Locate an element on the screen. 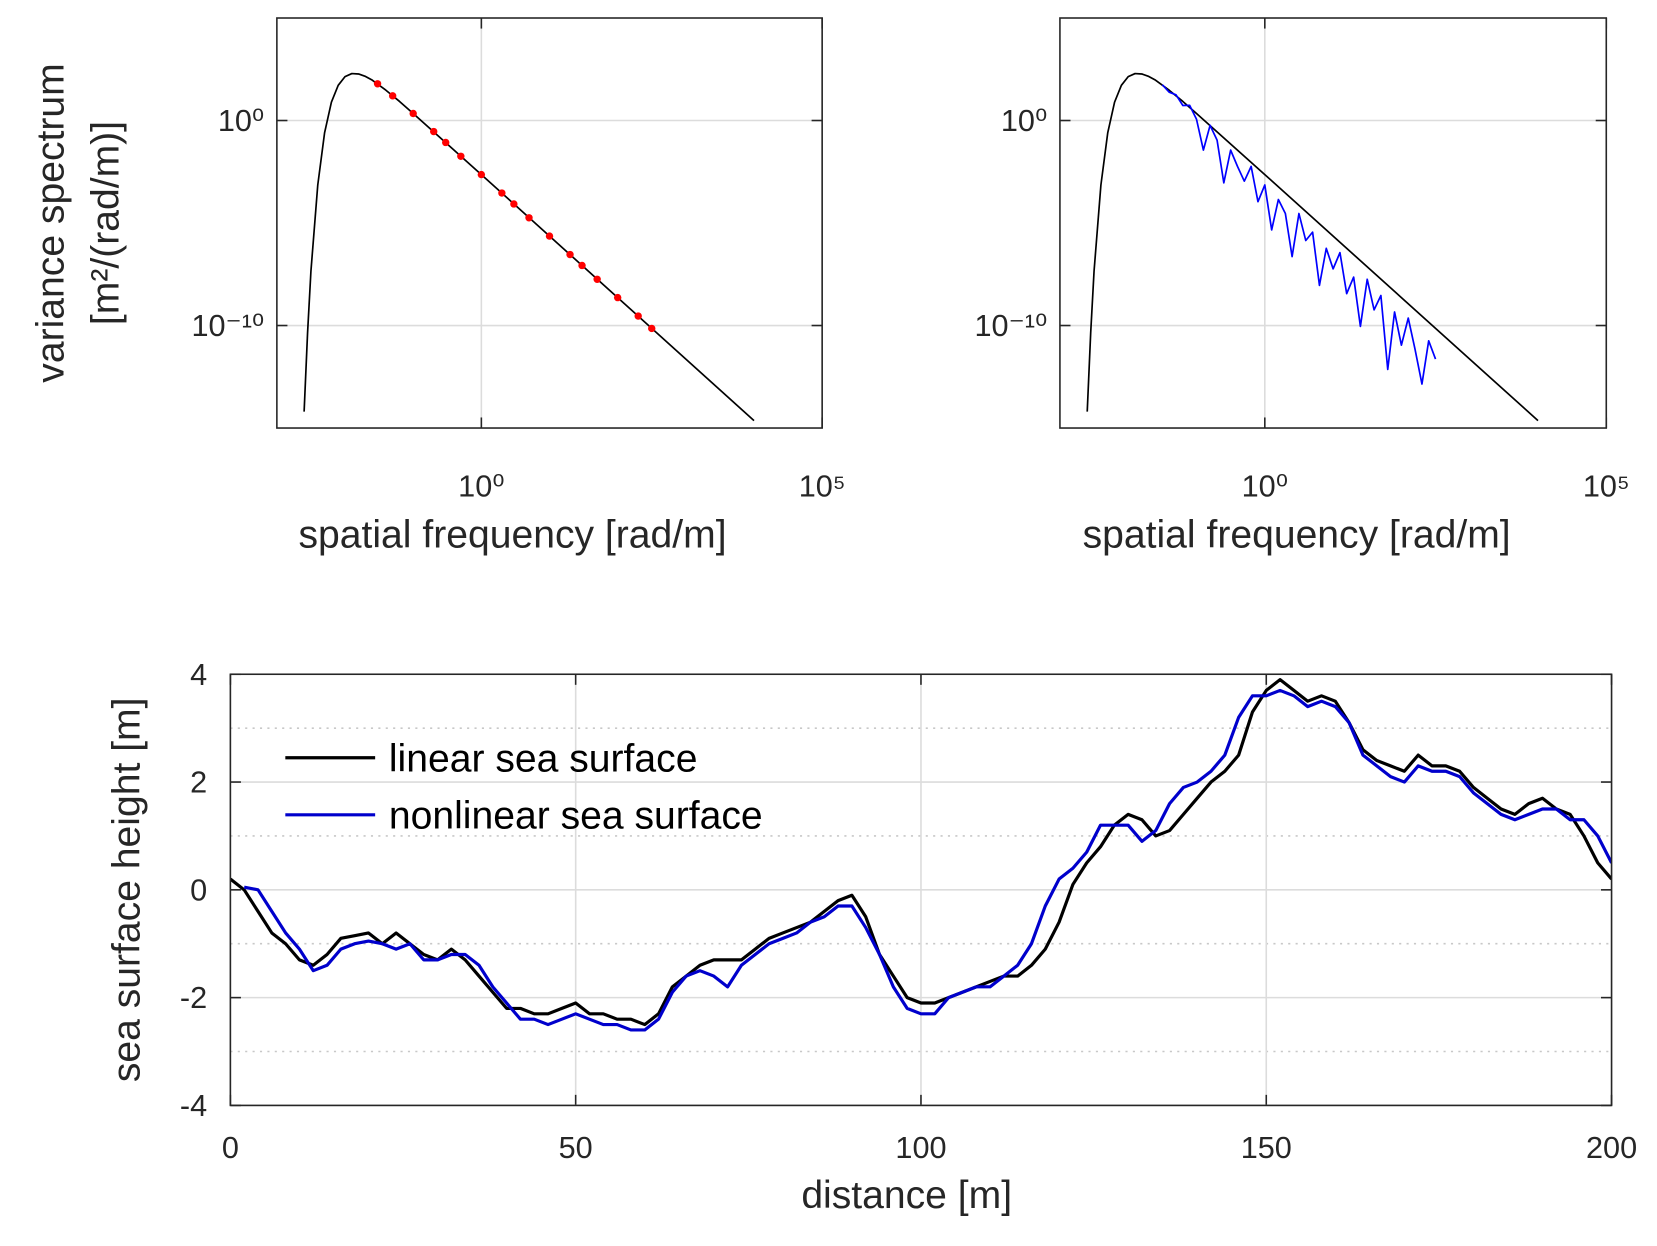 Image resolution: width=1657 pixels, height=1246 pixels. x-tick-label: 0 is located at coordinates (230, 1148).